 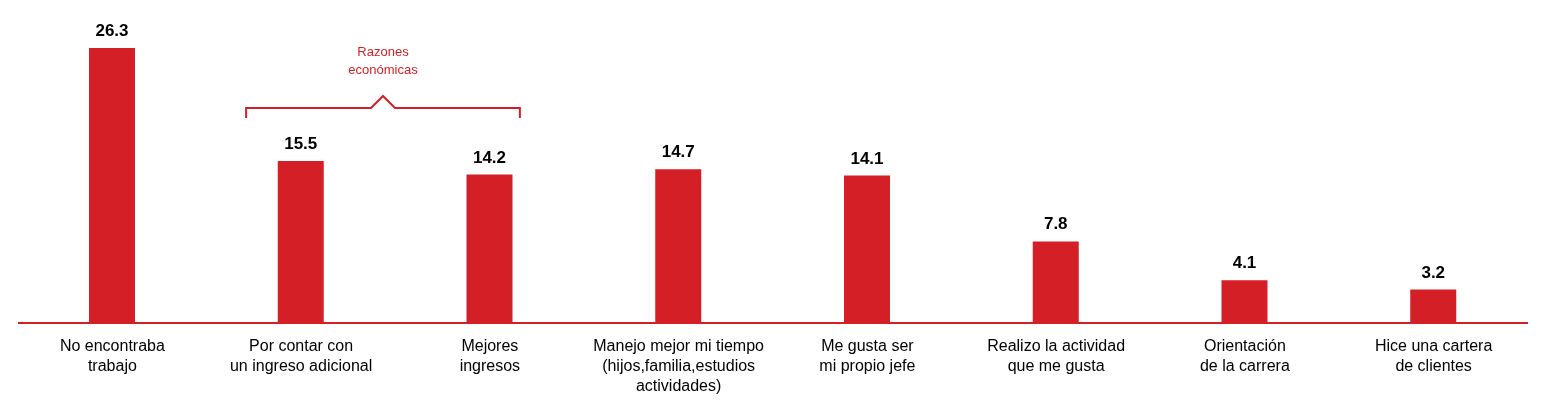 I want to click on x-tick-label: Me gusta ser mi propio jefe, so click(x=867, y=355).